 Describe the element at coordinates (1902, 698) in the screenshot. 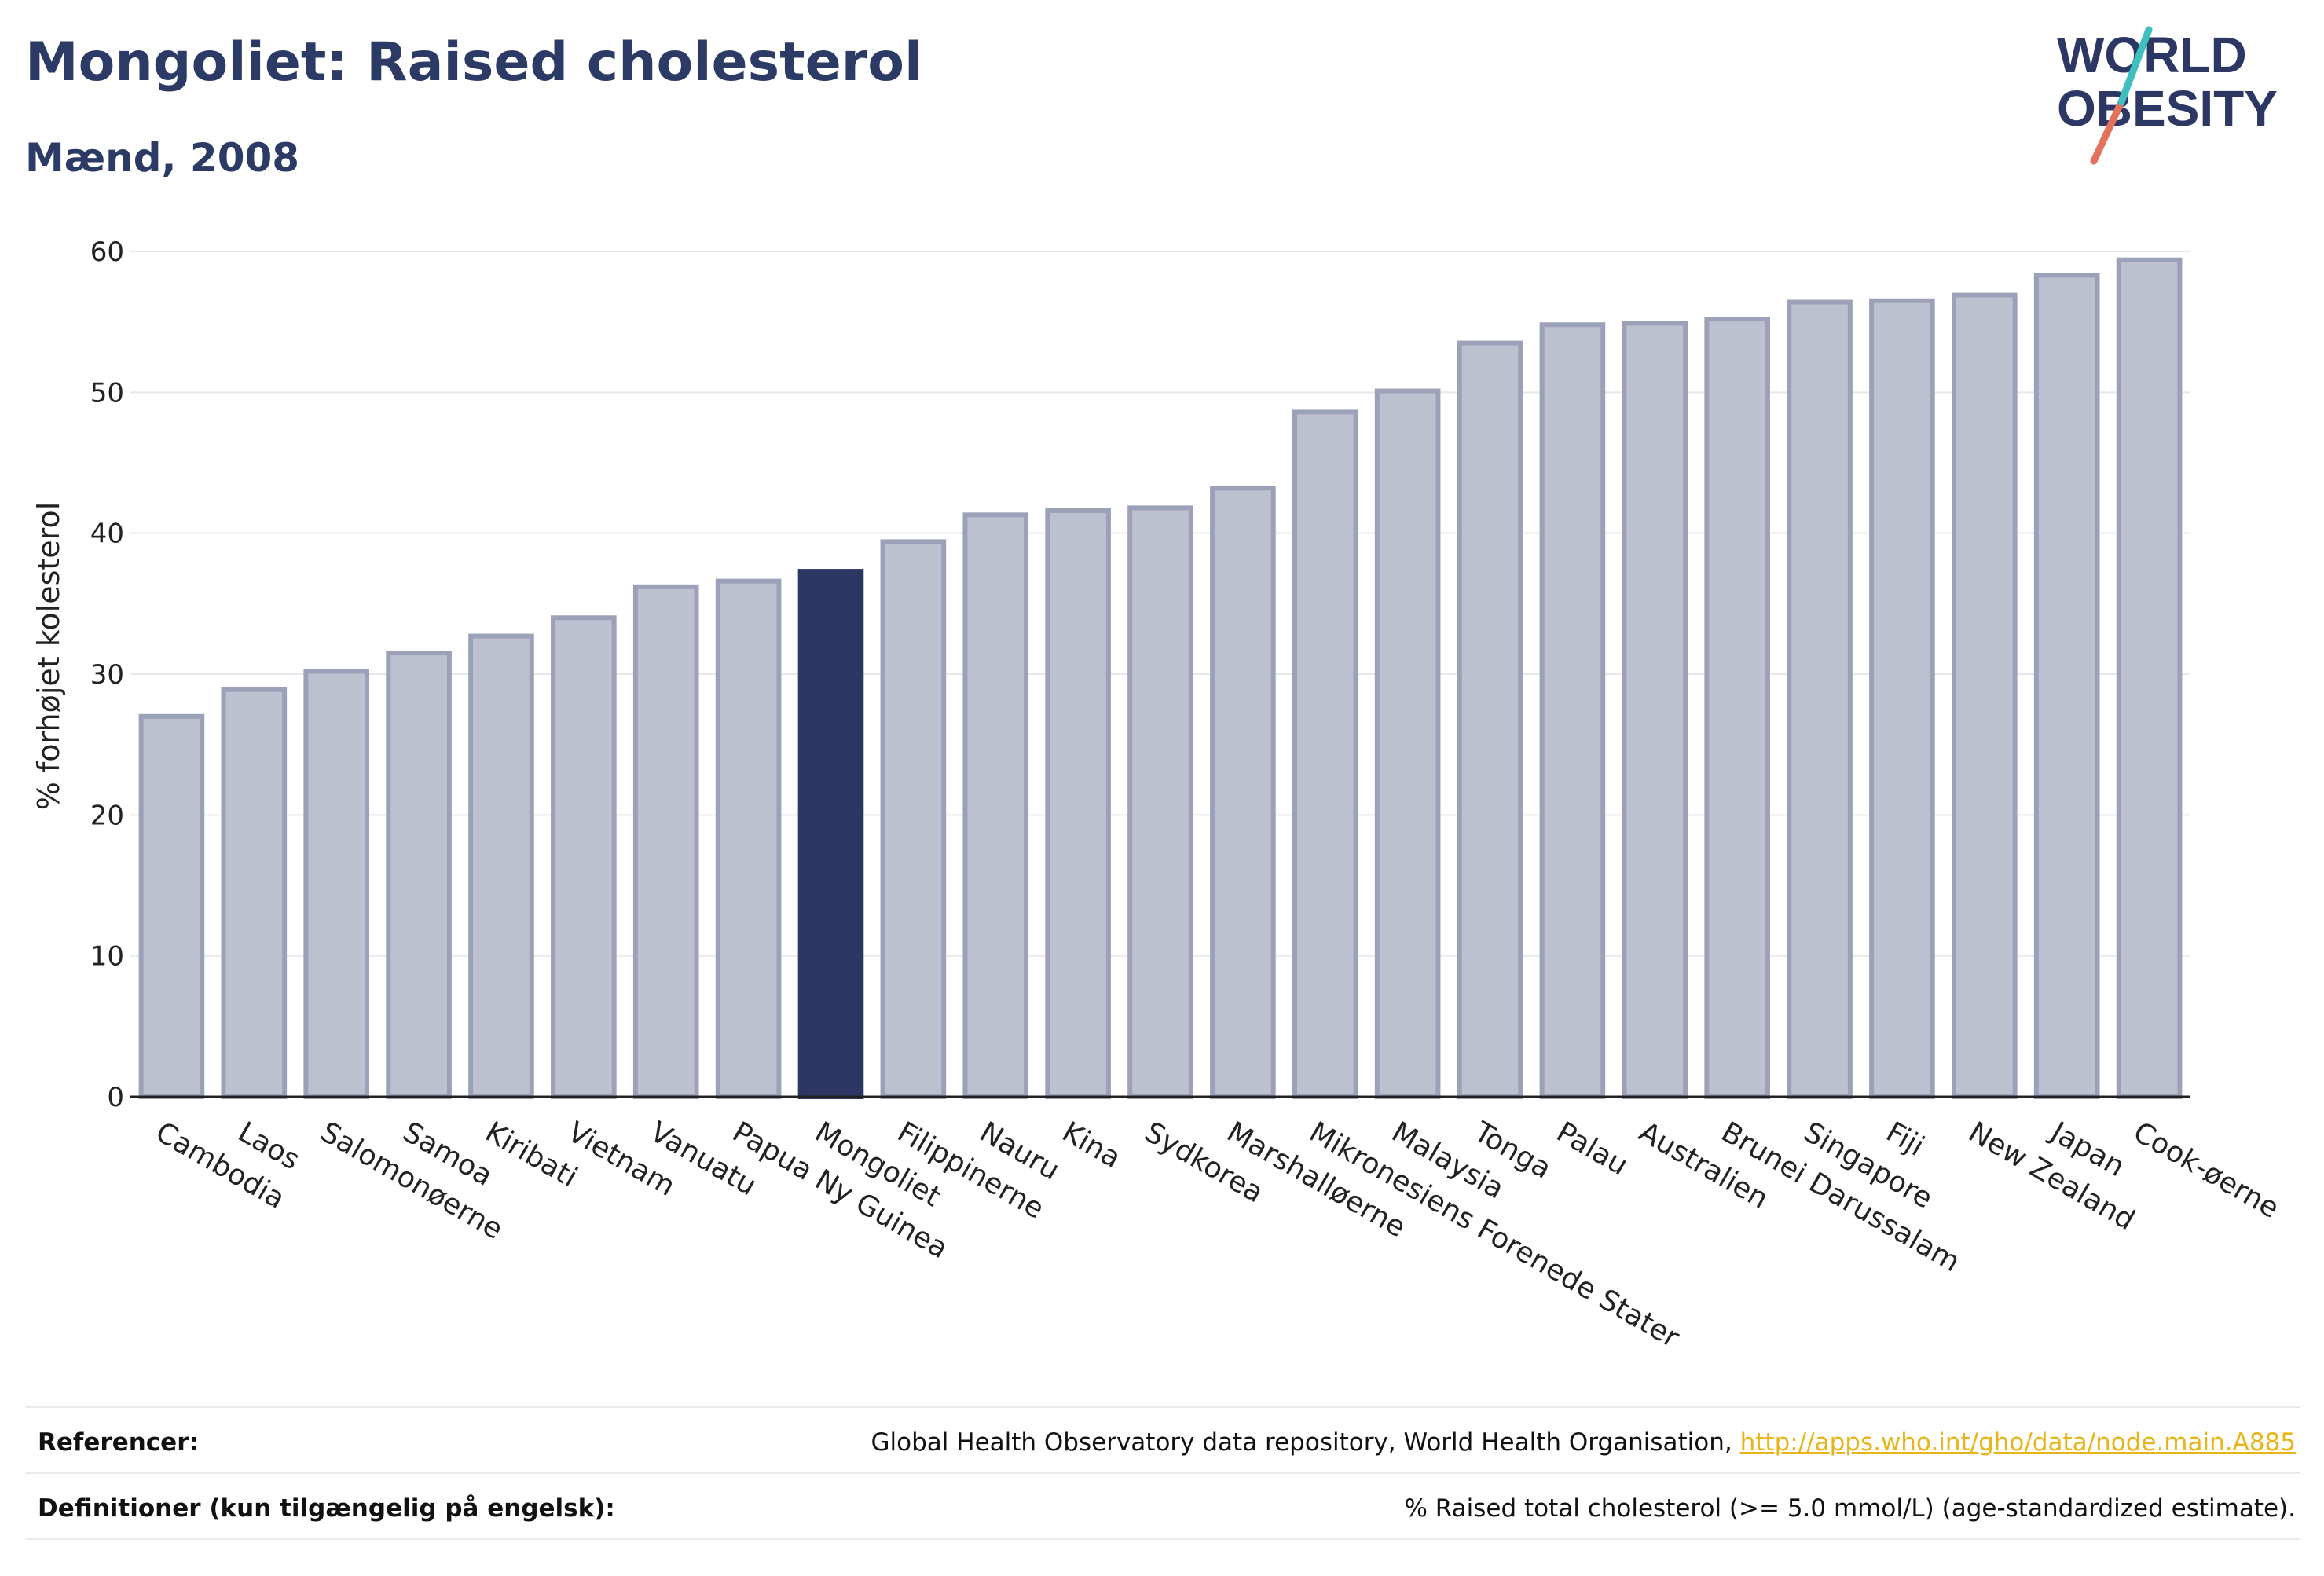

I see `bar-fiji` at that location.